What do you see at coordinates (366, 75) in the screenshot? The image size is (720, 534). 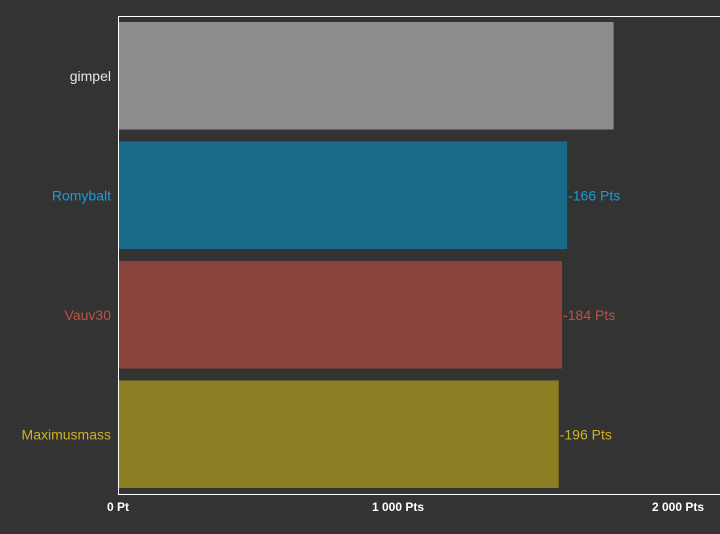 I see `bar-gimpel` at bounding box center [366, 75].